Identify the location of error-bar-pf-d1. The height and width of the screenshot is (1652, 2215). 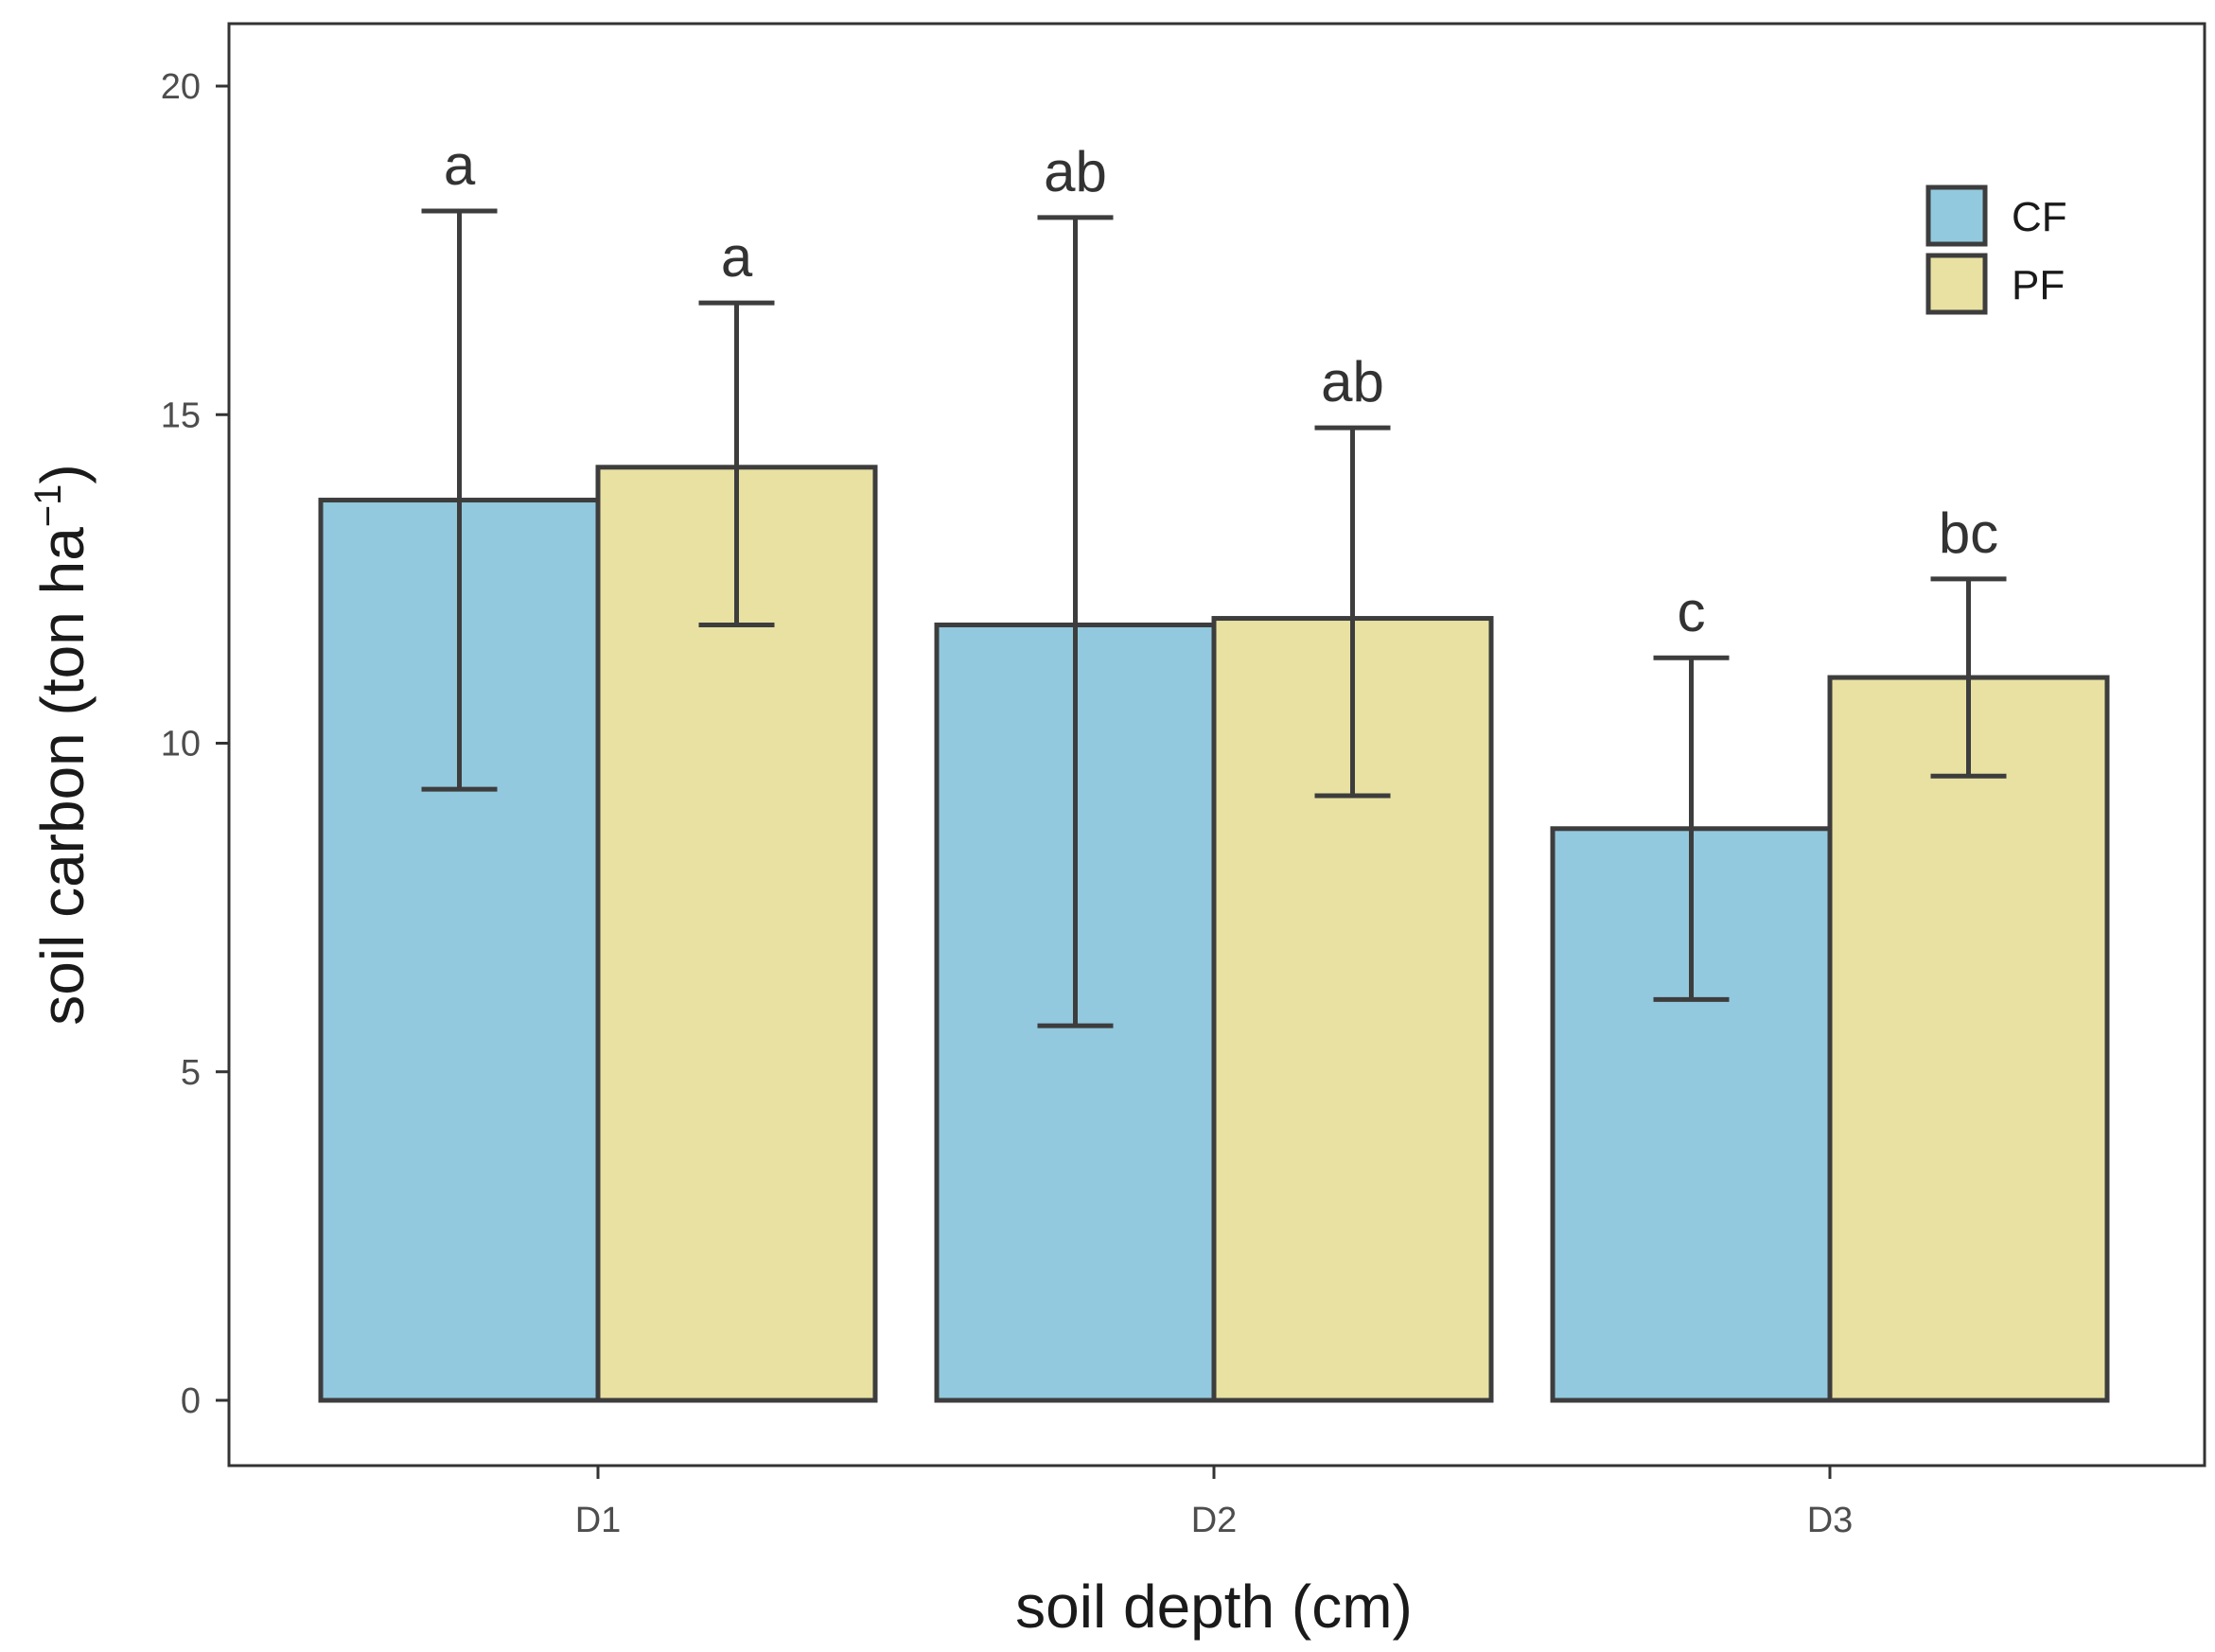
(736, 463).